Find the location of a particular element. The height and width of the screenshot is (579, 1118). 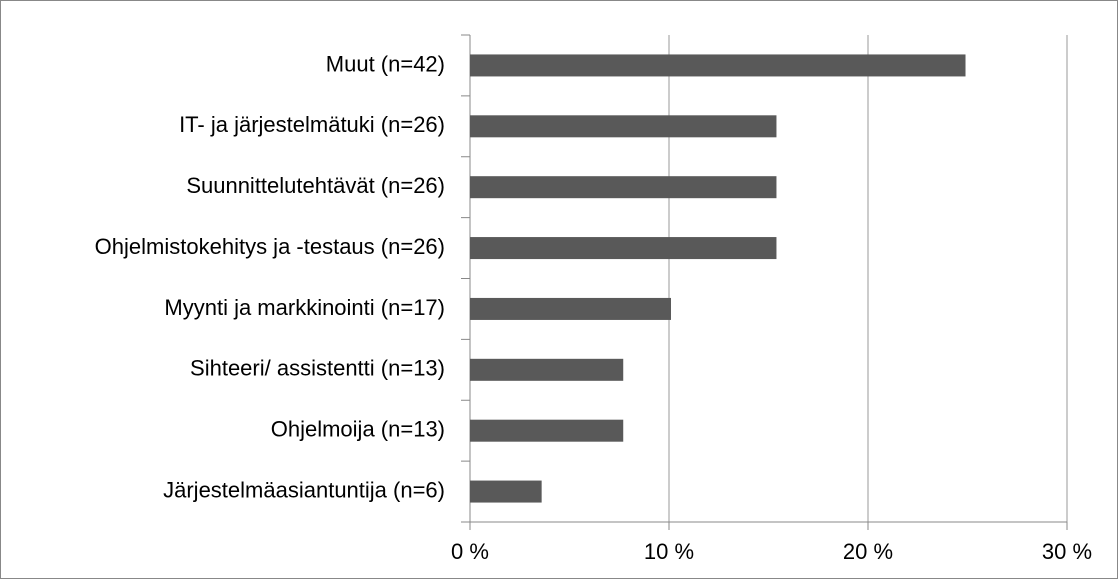

x-tick-label: 30 % is located at coordinates (1067, 551).